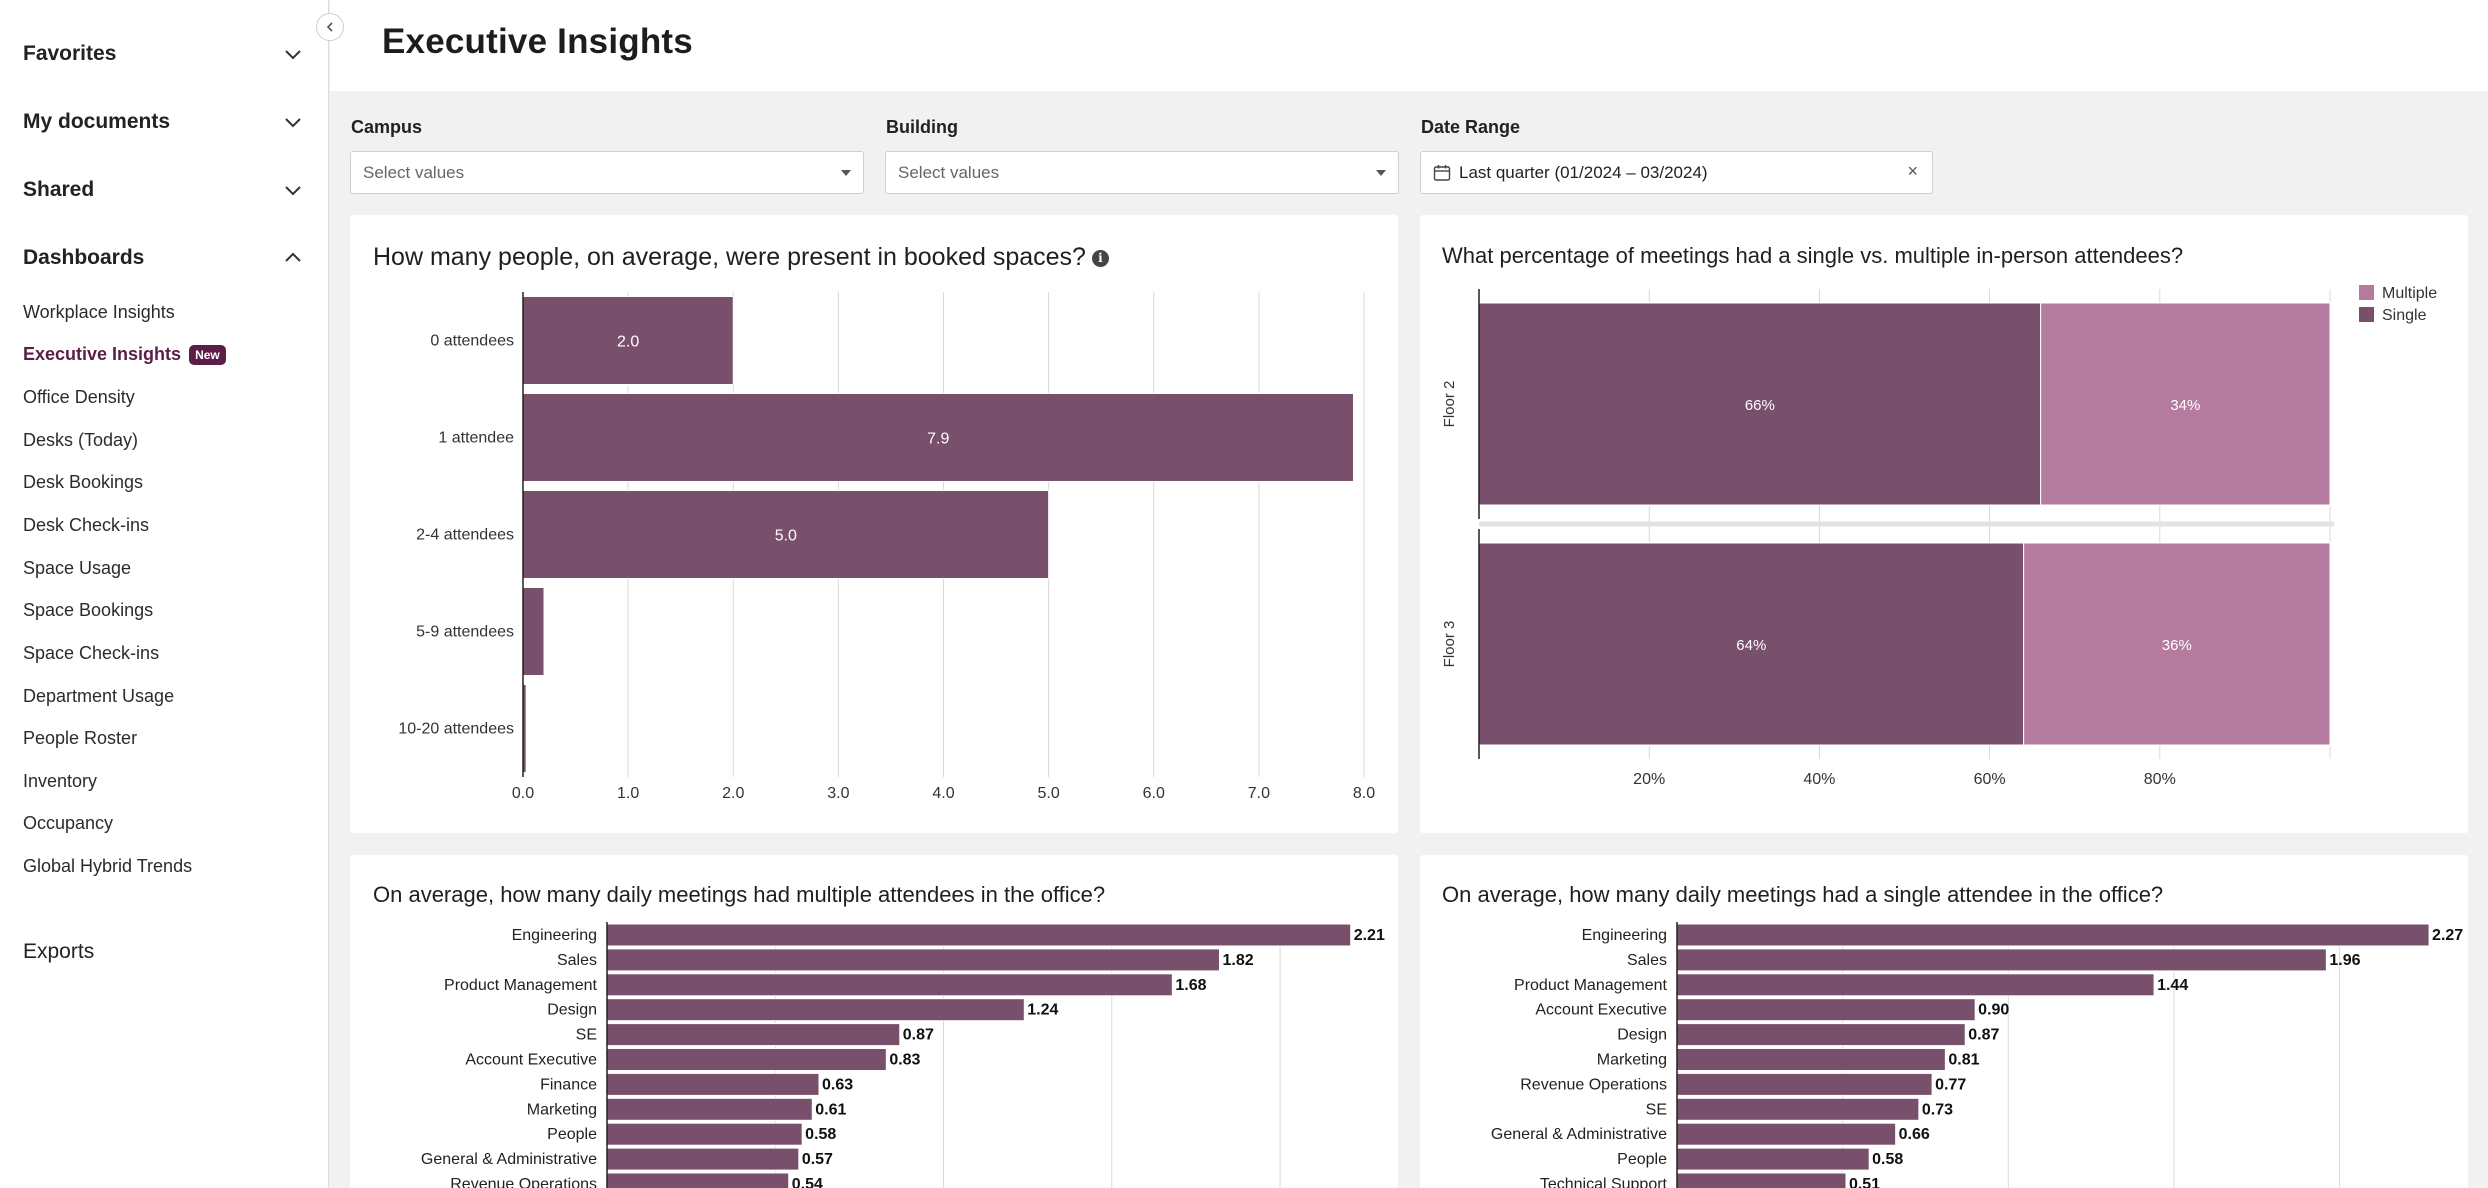 This screenshot has width=2488, height=1188. Describe the element at coordinates (938, 439) in the screenshot. I see `bar-value-label: 7.9` at that location.